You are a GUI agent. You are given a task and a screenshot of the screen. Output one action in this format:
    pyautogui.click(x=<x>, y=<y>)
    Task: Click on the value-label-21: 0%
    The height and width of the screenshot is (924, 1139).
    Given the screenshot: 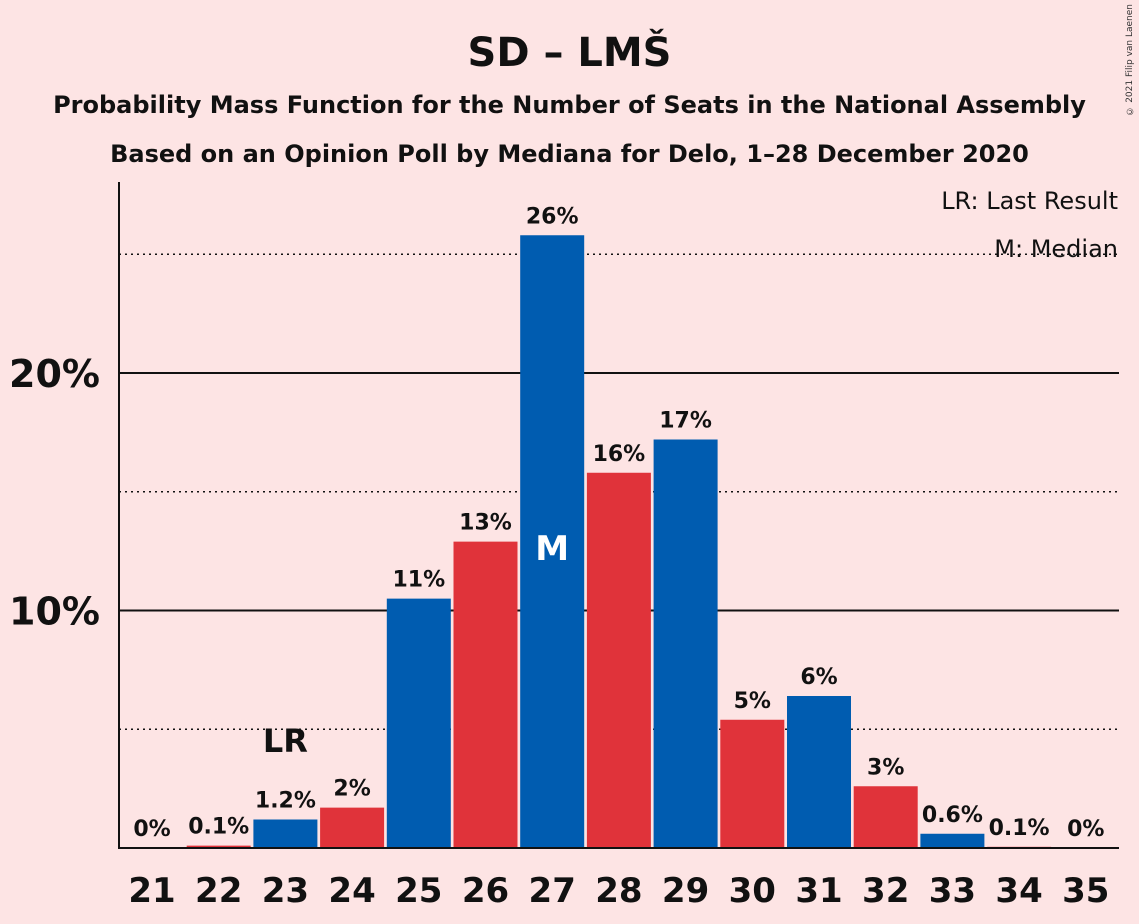 What is the action you would take?
    pyautogui.click(x=151, y=829)
    